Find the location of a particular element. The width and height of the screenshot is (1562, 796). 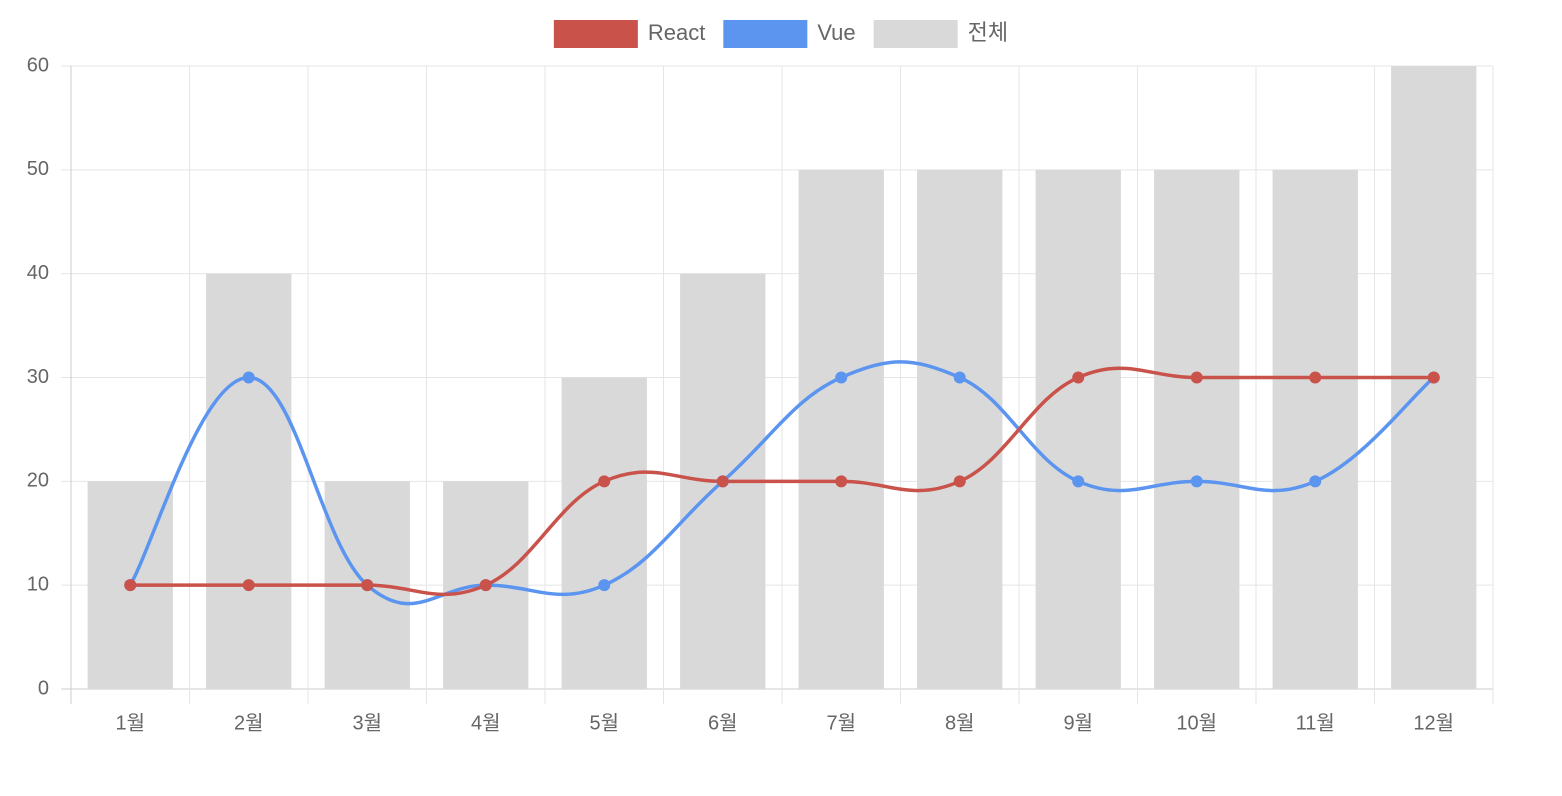

x-tick-label: 1월 is located at coordinates (130, 722).